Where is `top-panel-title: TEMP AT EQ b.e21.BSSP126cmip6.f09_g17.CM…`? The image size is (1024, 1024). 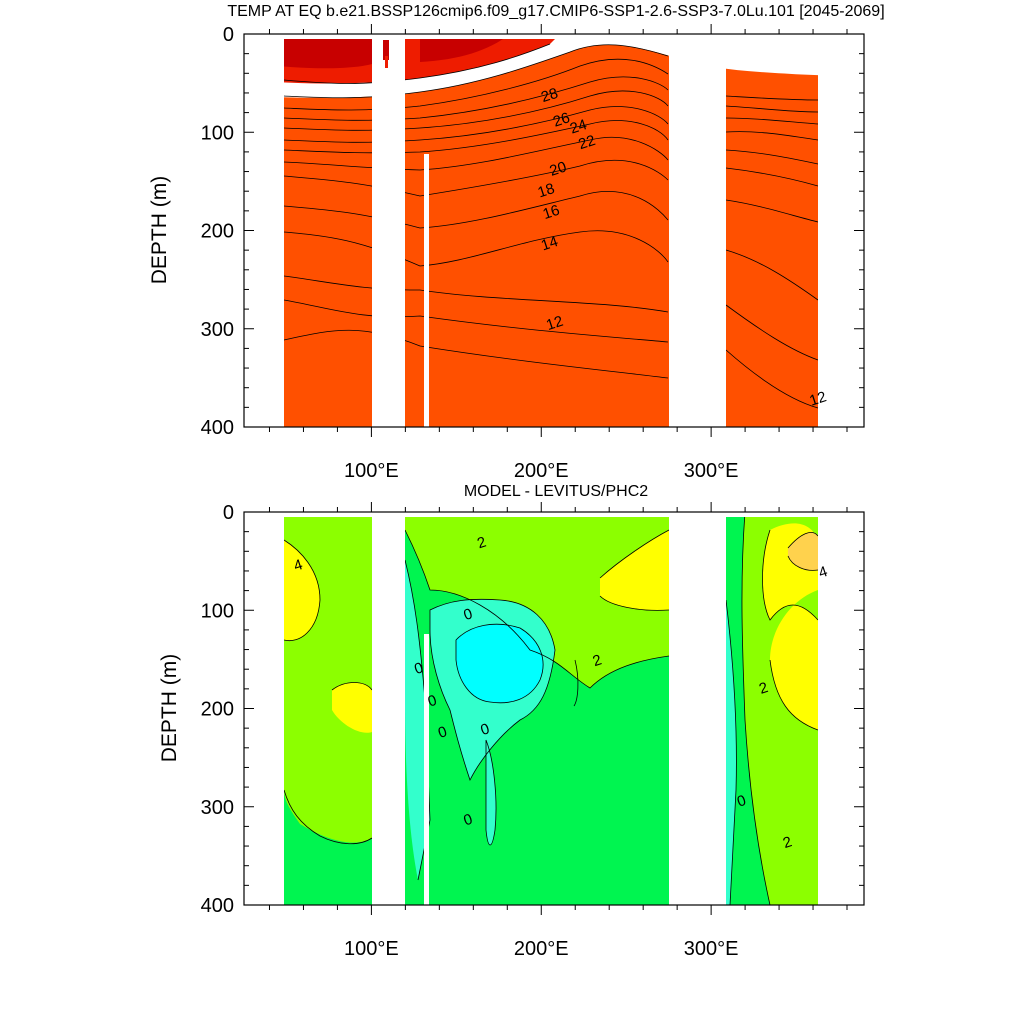
top-panel-title: TEMP AT EQ b.e21.BSSP126cmip6.f09_g17.CM… is located at coordinates (555, 11).